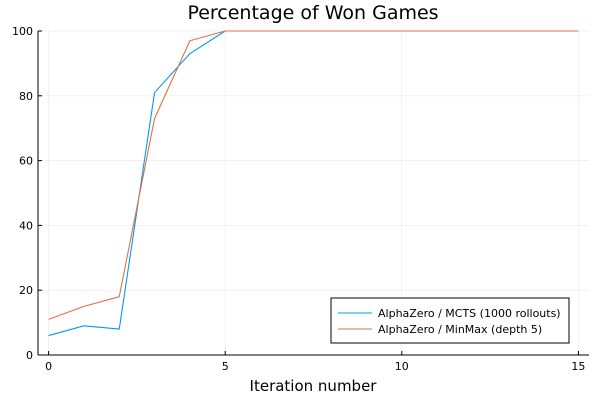 The height and width of the screenshot is (400, 600). What do you see at coordinates (29, 355) in the screenshot?
I see `y-tick-label: 0` at bounding box center [29, 355].